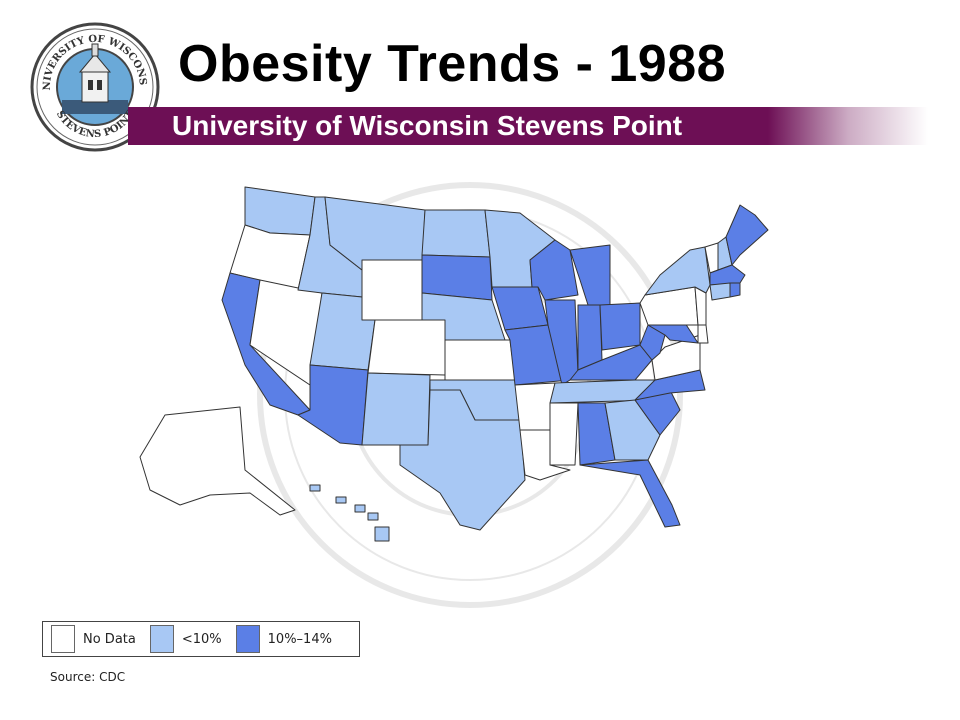 The height and width of the screenshot is (720, 960). What do you see at coordinates (727, 275) in the screenshot?
I see `state-ma` at bounding box center [727, 275].